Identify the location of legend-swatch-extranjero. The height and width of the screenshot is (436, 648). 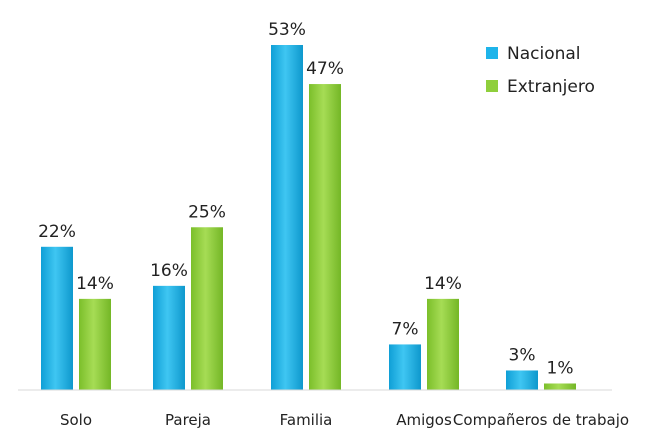
(492, 86).